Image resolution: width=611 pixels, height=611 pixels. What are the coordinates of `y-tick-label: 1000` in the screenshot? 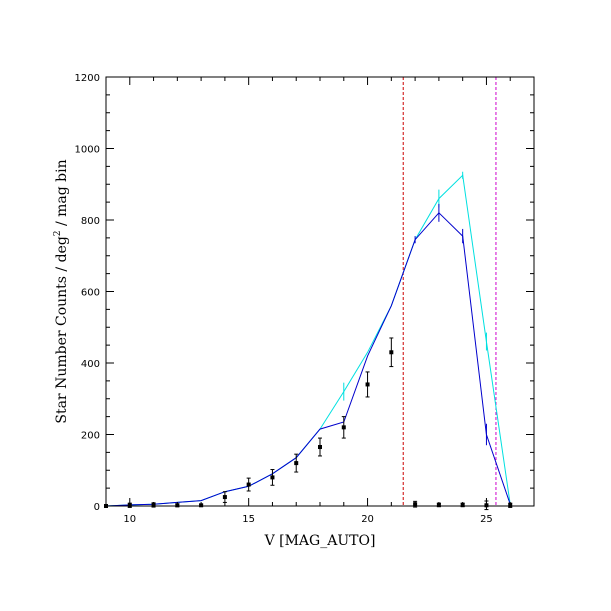 It's located at (87, 150).